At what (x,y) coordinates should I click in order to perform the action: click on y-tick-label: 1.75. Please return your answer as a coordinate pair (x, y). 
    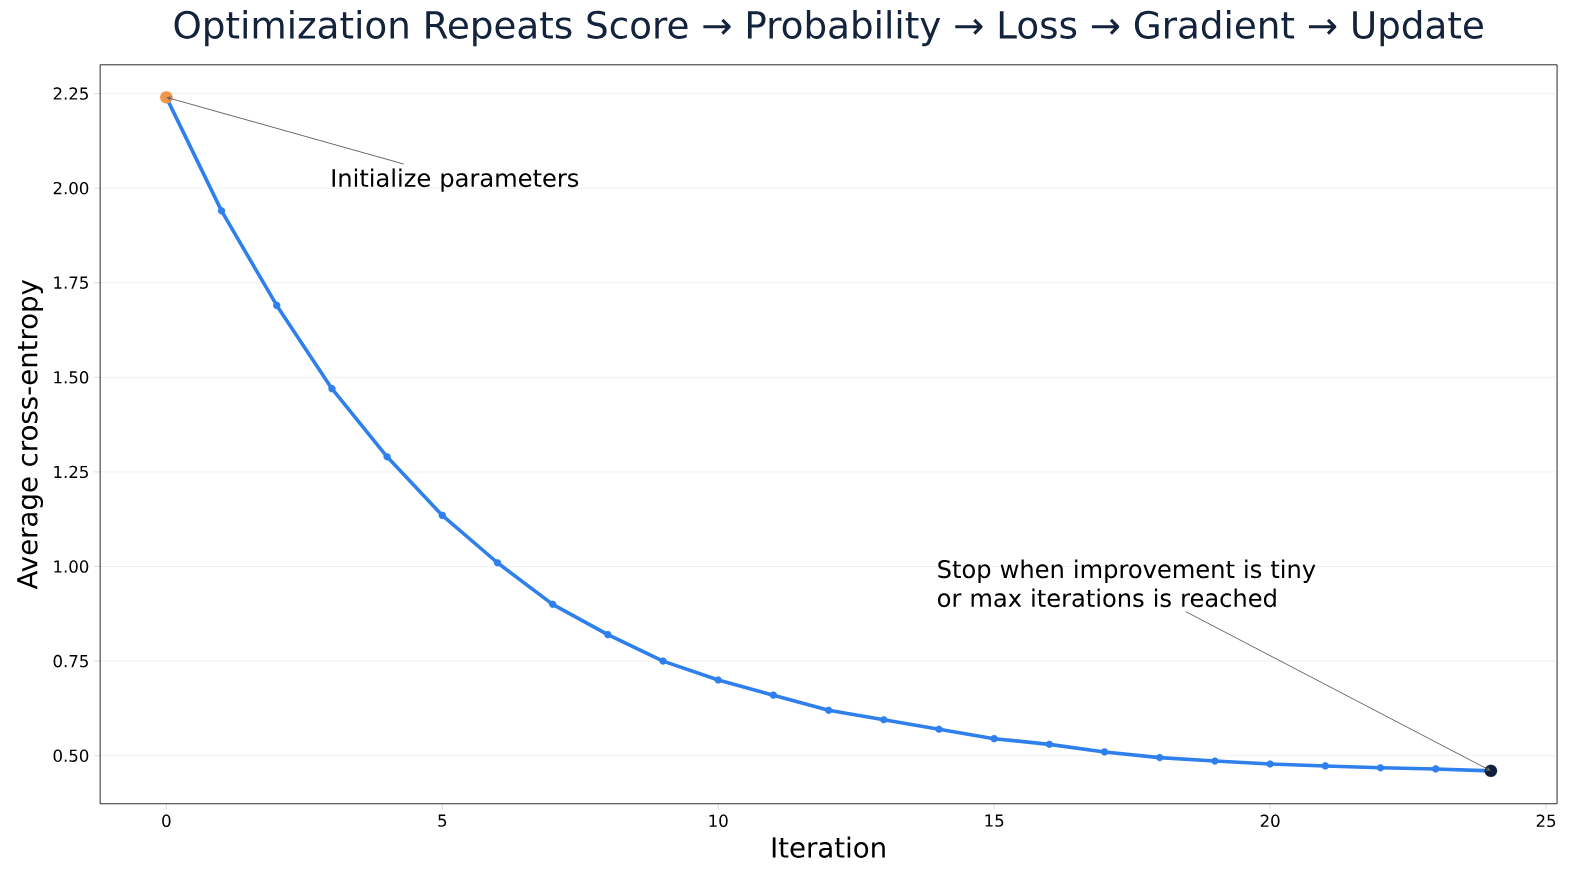
    Looking at the image, I should click on (71, 283).